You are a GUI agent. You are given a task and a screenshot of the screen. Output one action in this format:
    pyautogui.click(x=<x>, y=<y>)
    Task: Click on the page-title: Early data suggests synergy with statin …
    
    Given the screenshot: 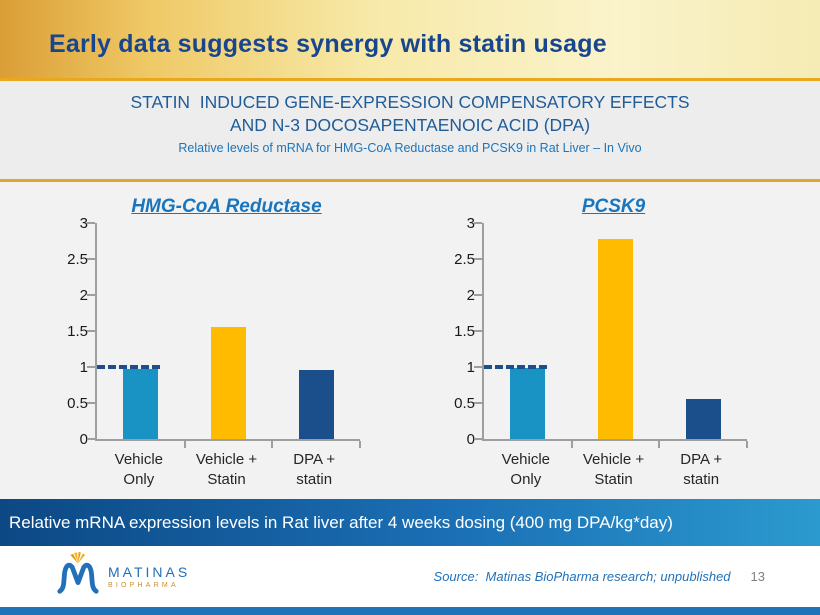 What is the action you would take?
    pyautogui.click(x=328, y=44)
    